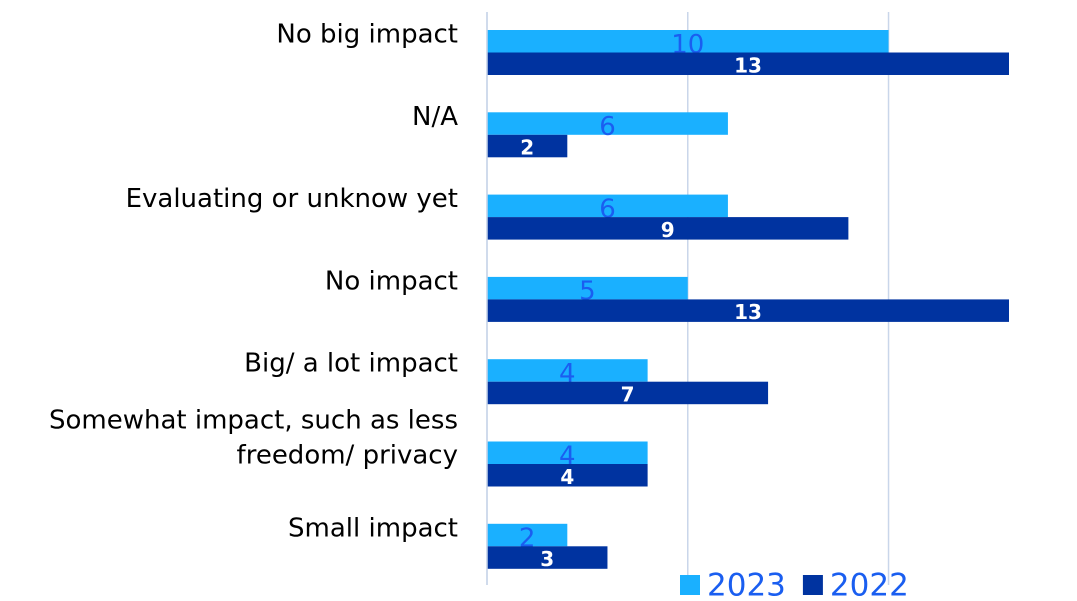 The image size is (1077, 601). What do you see at coordinates (435, 117) in the screenshot?
I see `category-label: N/A` at bounding box center [435, 117].